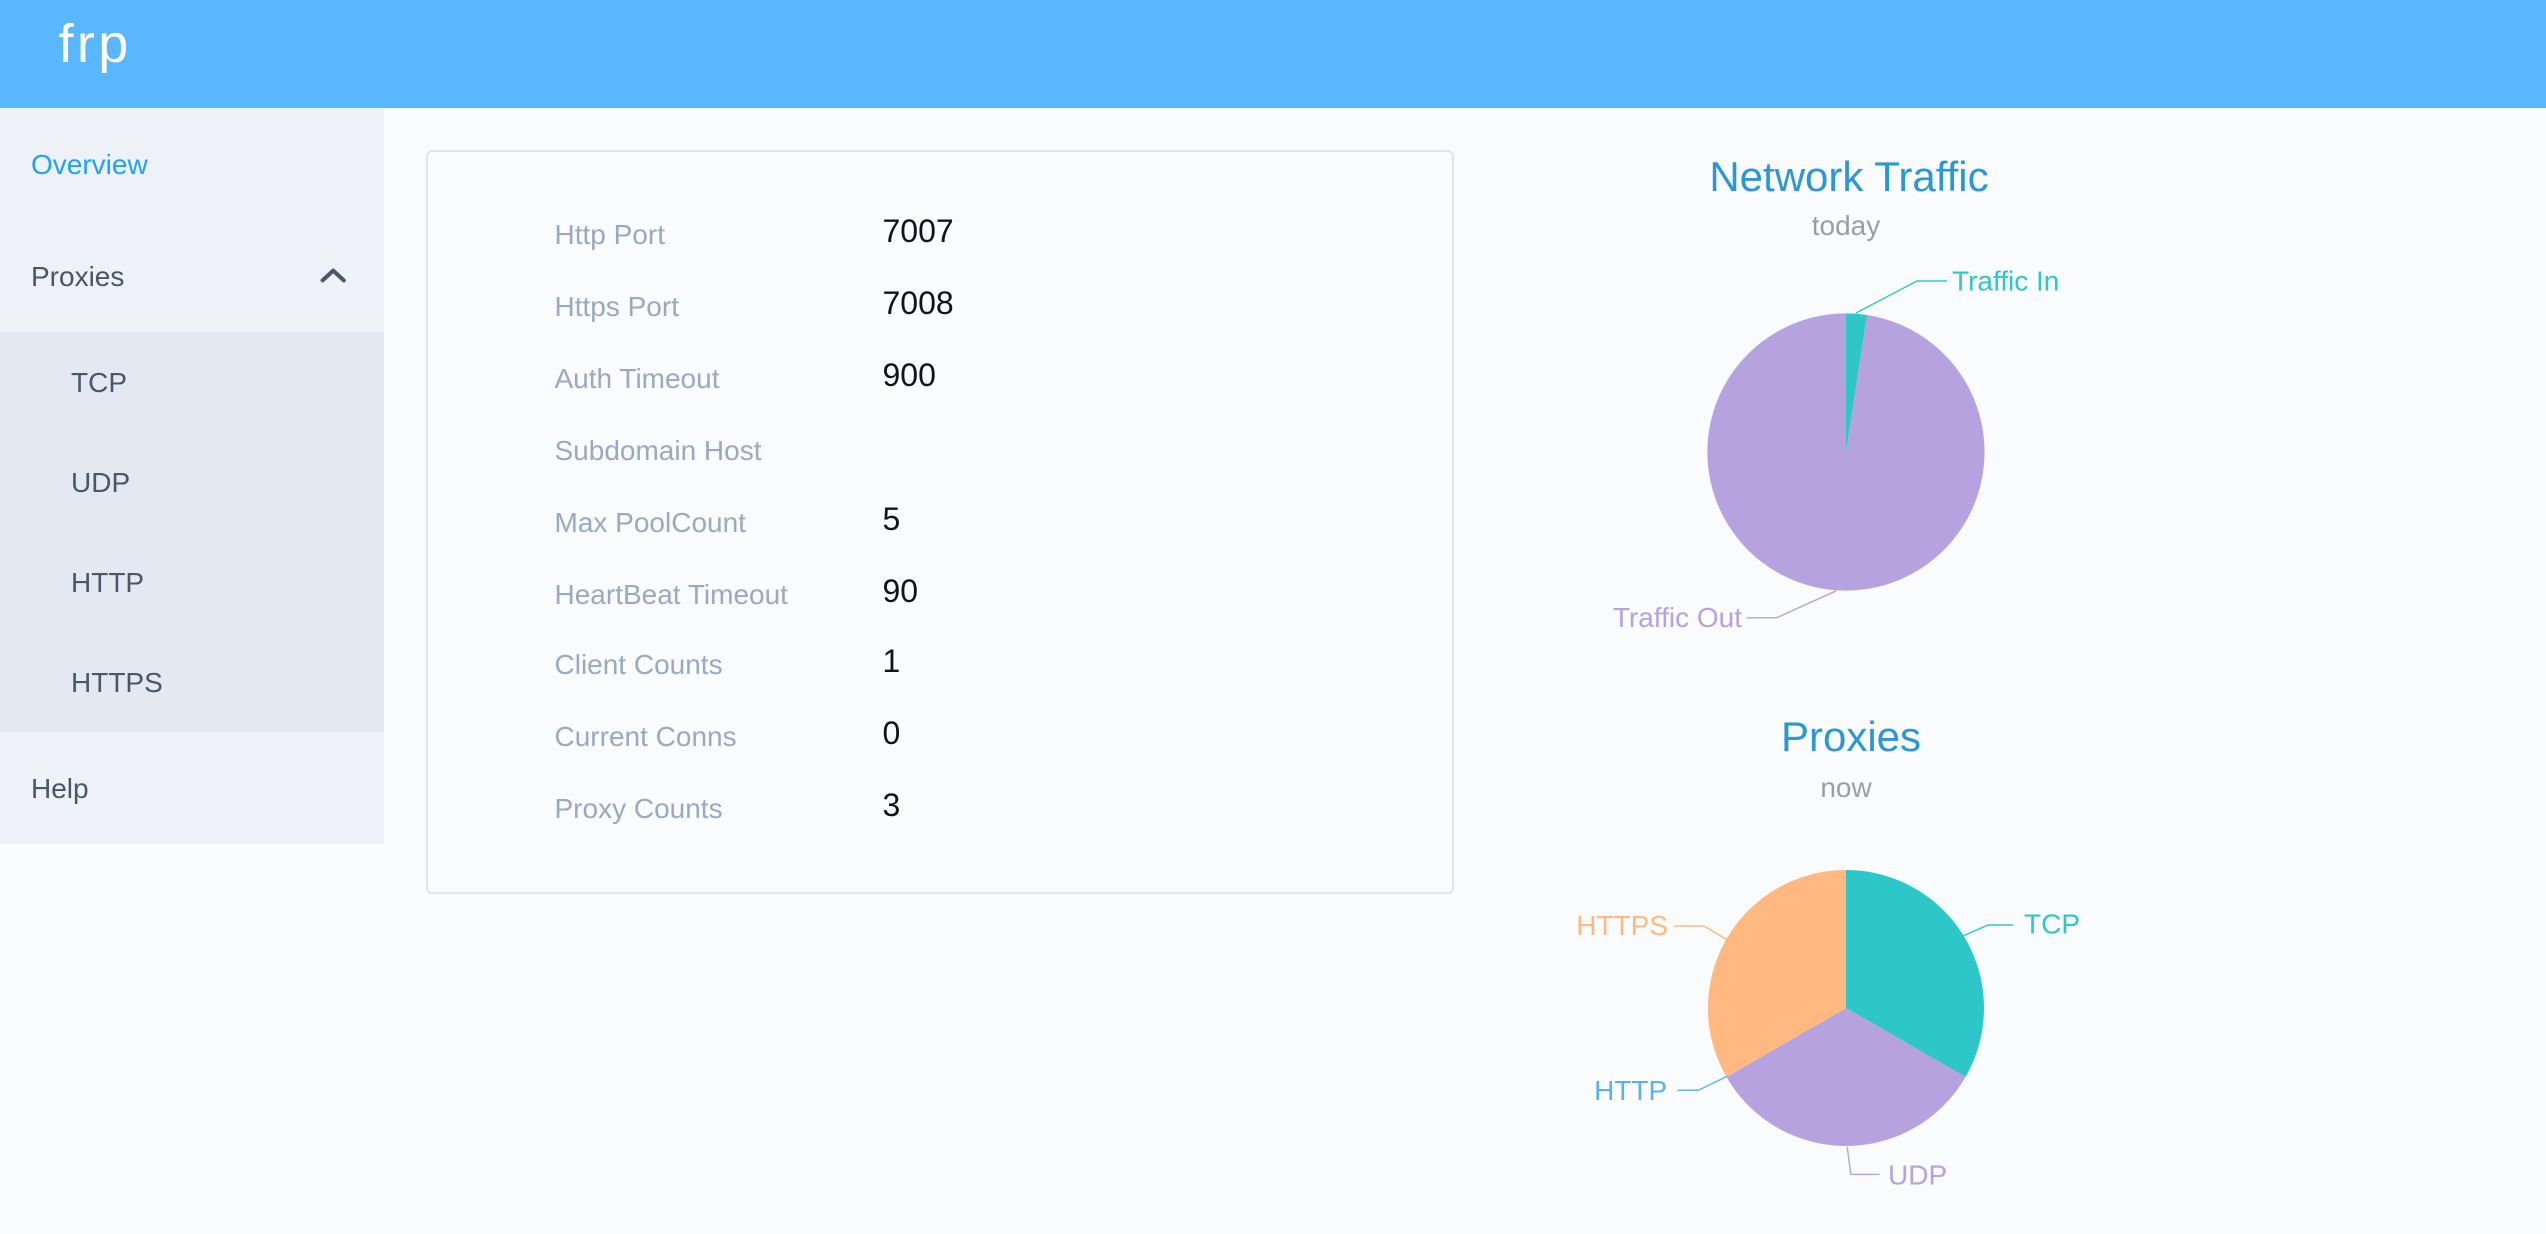 This screenshot has height=1234, width=2546. What do you see at coordinates (2005, 281) in the screenshot?
I see `svg-text: Traffic In` at bounding box center [2005, 281].